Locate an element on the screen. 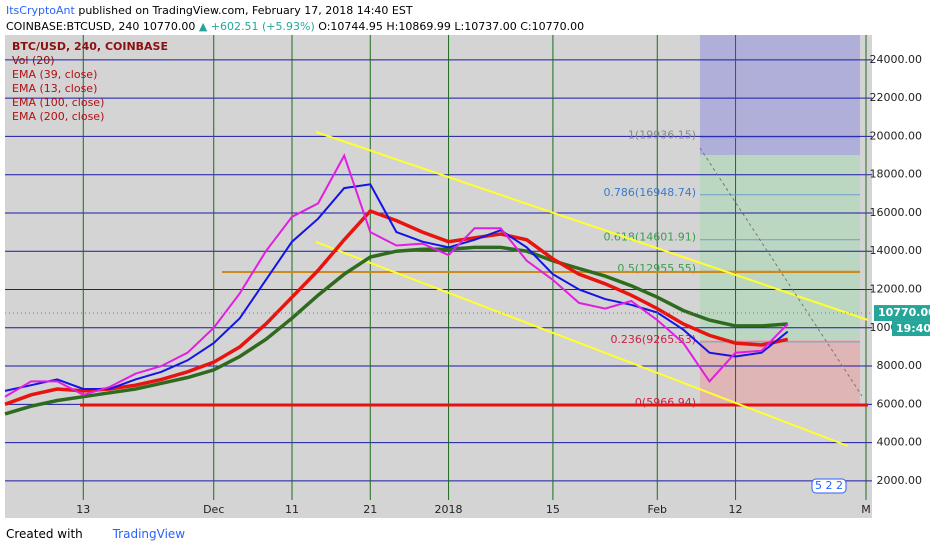 This screenshot has height=550, width=932. y-tick-label: 2000.00 is located at coordinates (900, 480).